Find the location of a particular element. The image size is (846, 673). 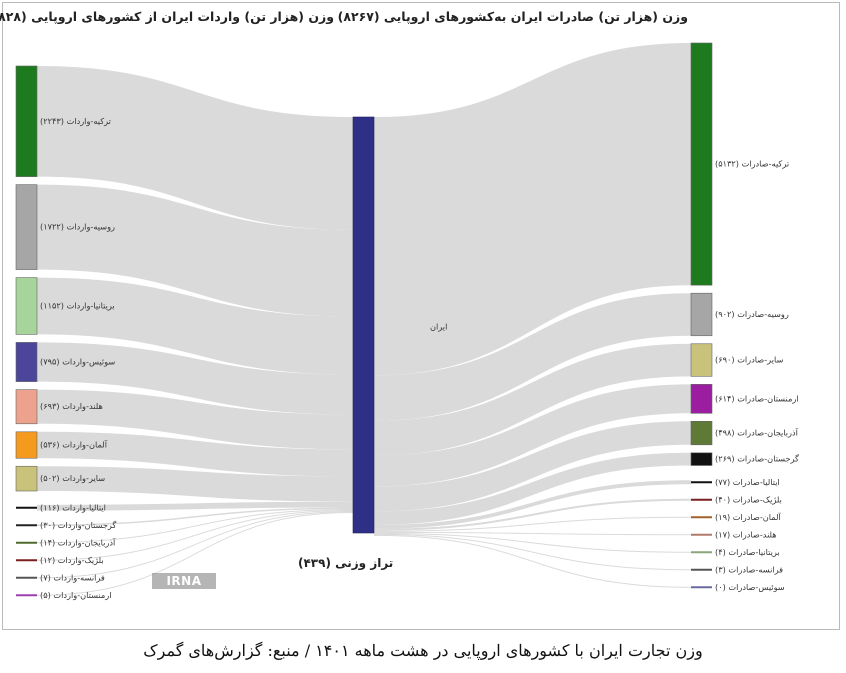

export-node-label: بلژیک-صادرات (۴۰) is located at coordinates (748, 499).